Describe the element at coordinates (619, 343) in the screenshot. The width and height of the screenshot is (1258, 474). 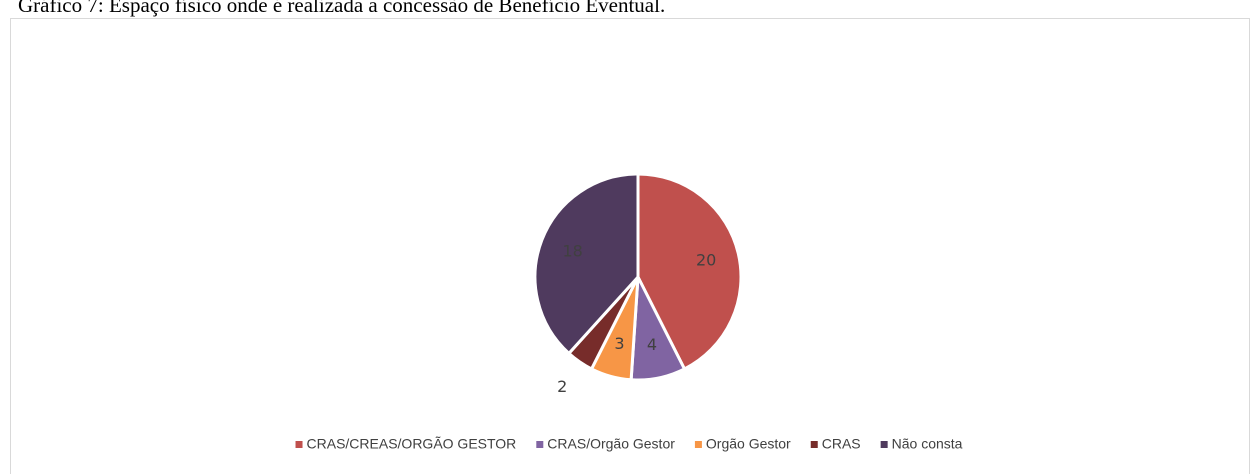
I see `data-label: 3` at that location.